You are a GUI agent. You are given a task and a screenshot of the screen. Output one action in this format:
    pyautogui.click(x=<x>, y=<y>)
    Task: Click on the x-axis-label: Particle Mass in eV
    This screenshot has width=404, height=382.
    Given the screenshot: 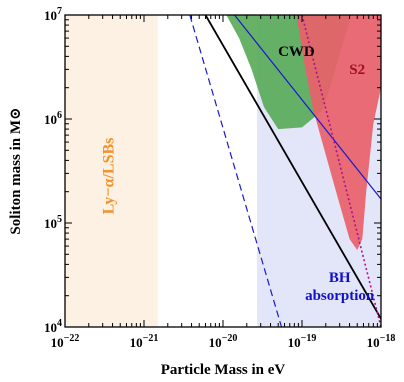 What is the action you would take?
    pyautogui.click(x=223, y=370)
    